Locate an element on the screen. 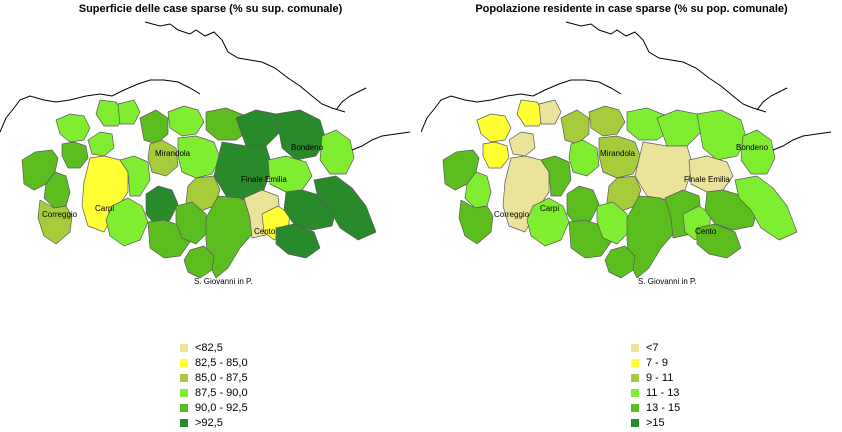 The height and width of the screenshot is (432, 842). legend-item: 90,0 - 92,5 is located at coordinates (214, 407).